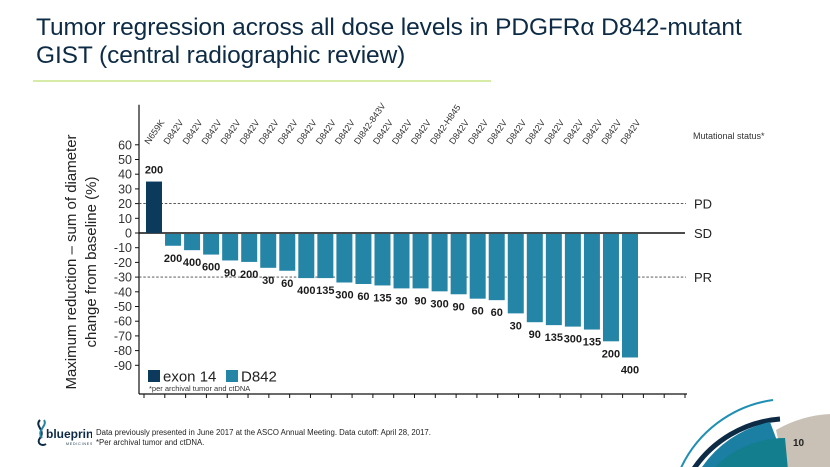 This screenshot has height=467, width=830. Describe the element at coordinates (413, 395) in the screenshot. I see `x-axis` at that location.